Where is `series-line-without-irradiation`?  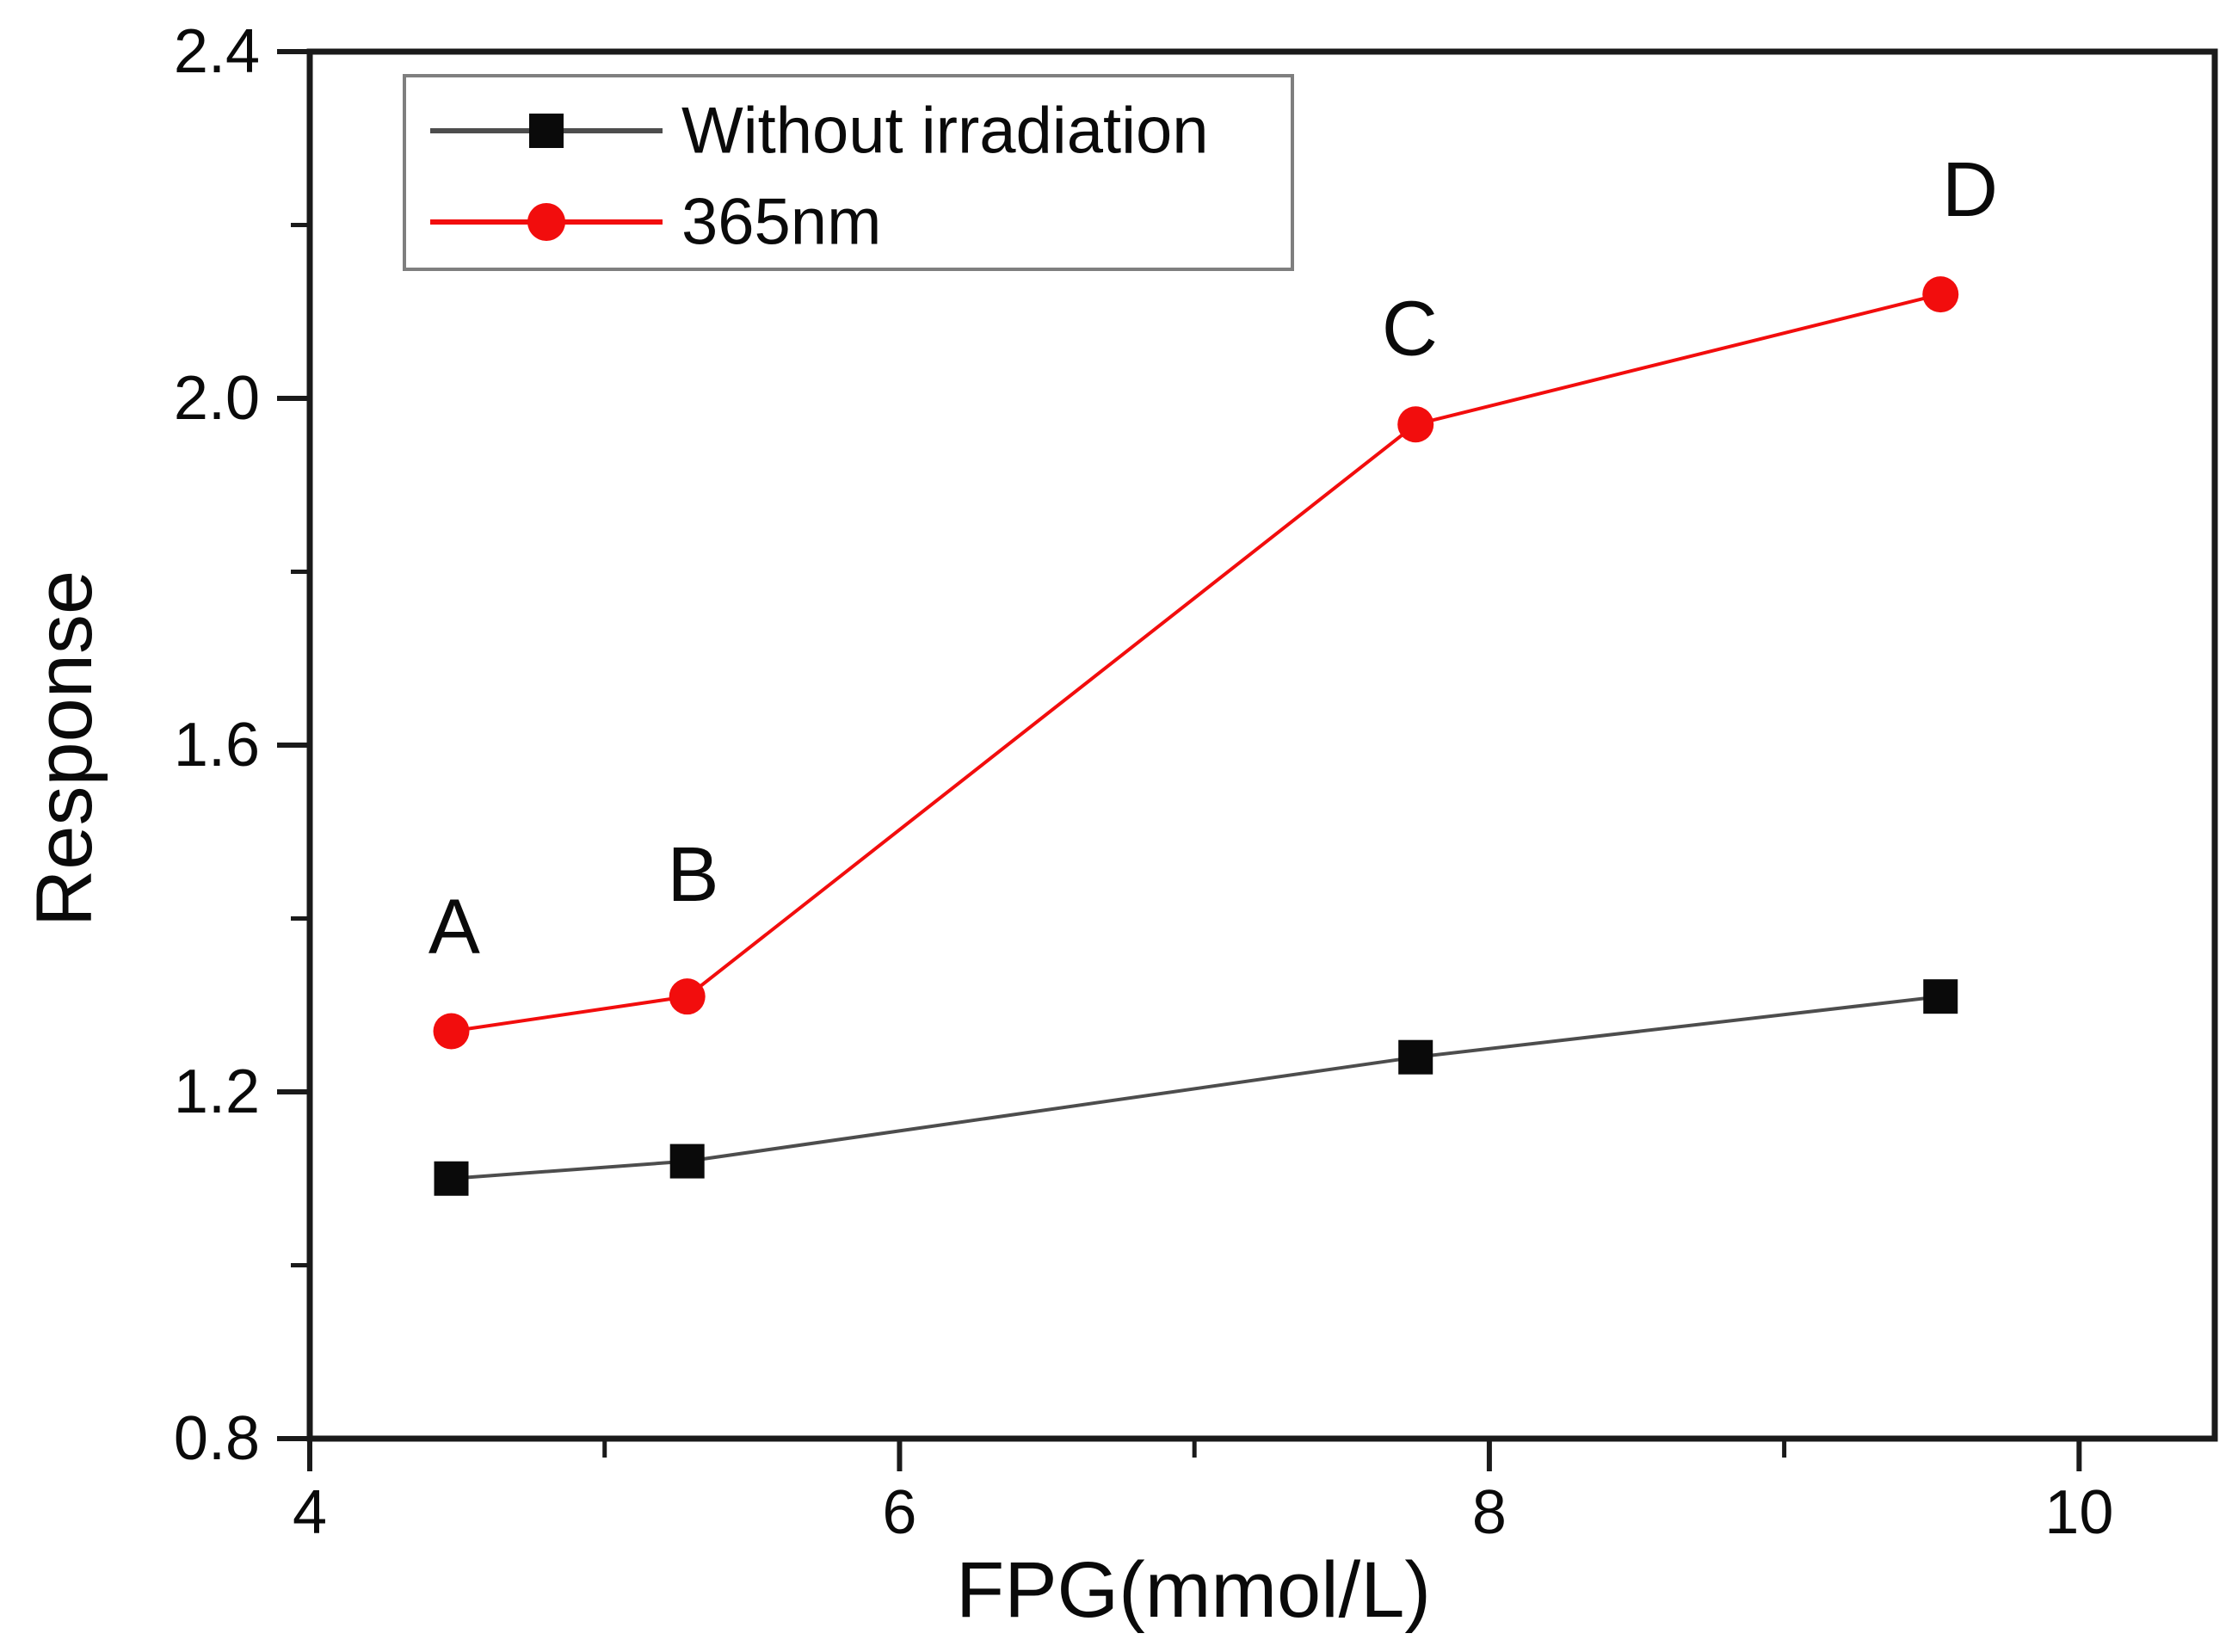 series-line-without-irradiation is located at coordinates (1196, 1087).